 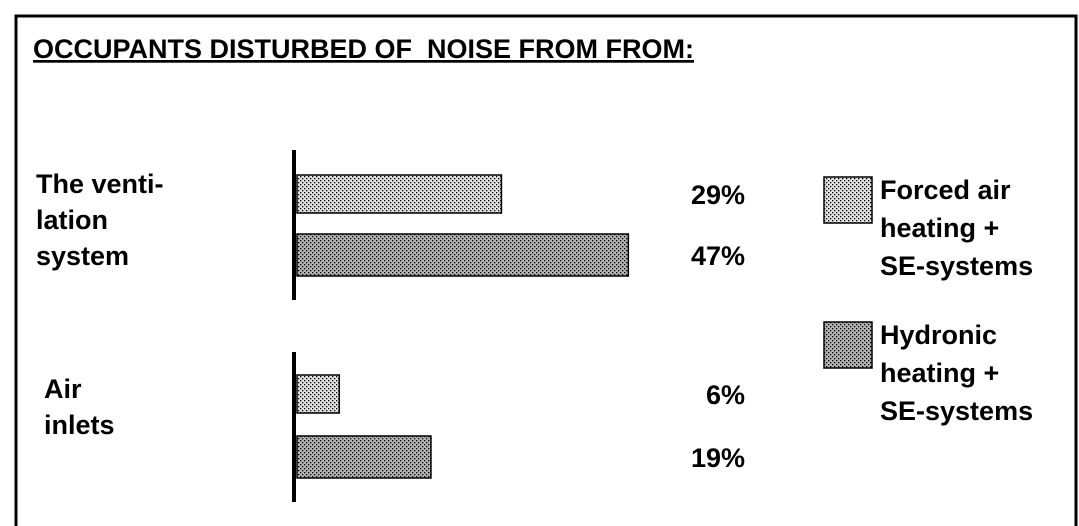 What do you see at coordinates (956, 373) in the screenshot?
I see `legend-label: Hydronic heating + SE-systems` at bounding box center [956, 373].